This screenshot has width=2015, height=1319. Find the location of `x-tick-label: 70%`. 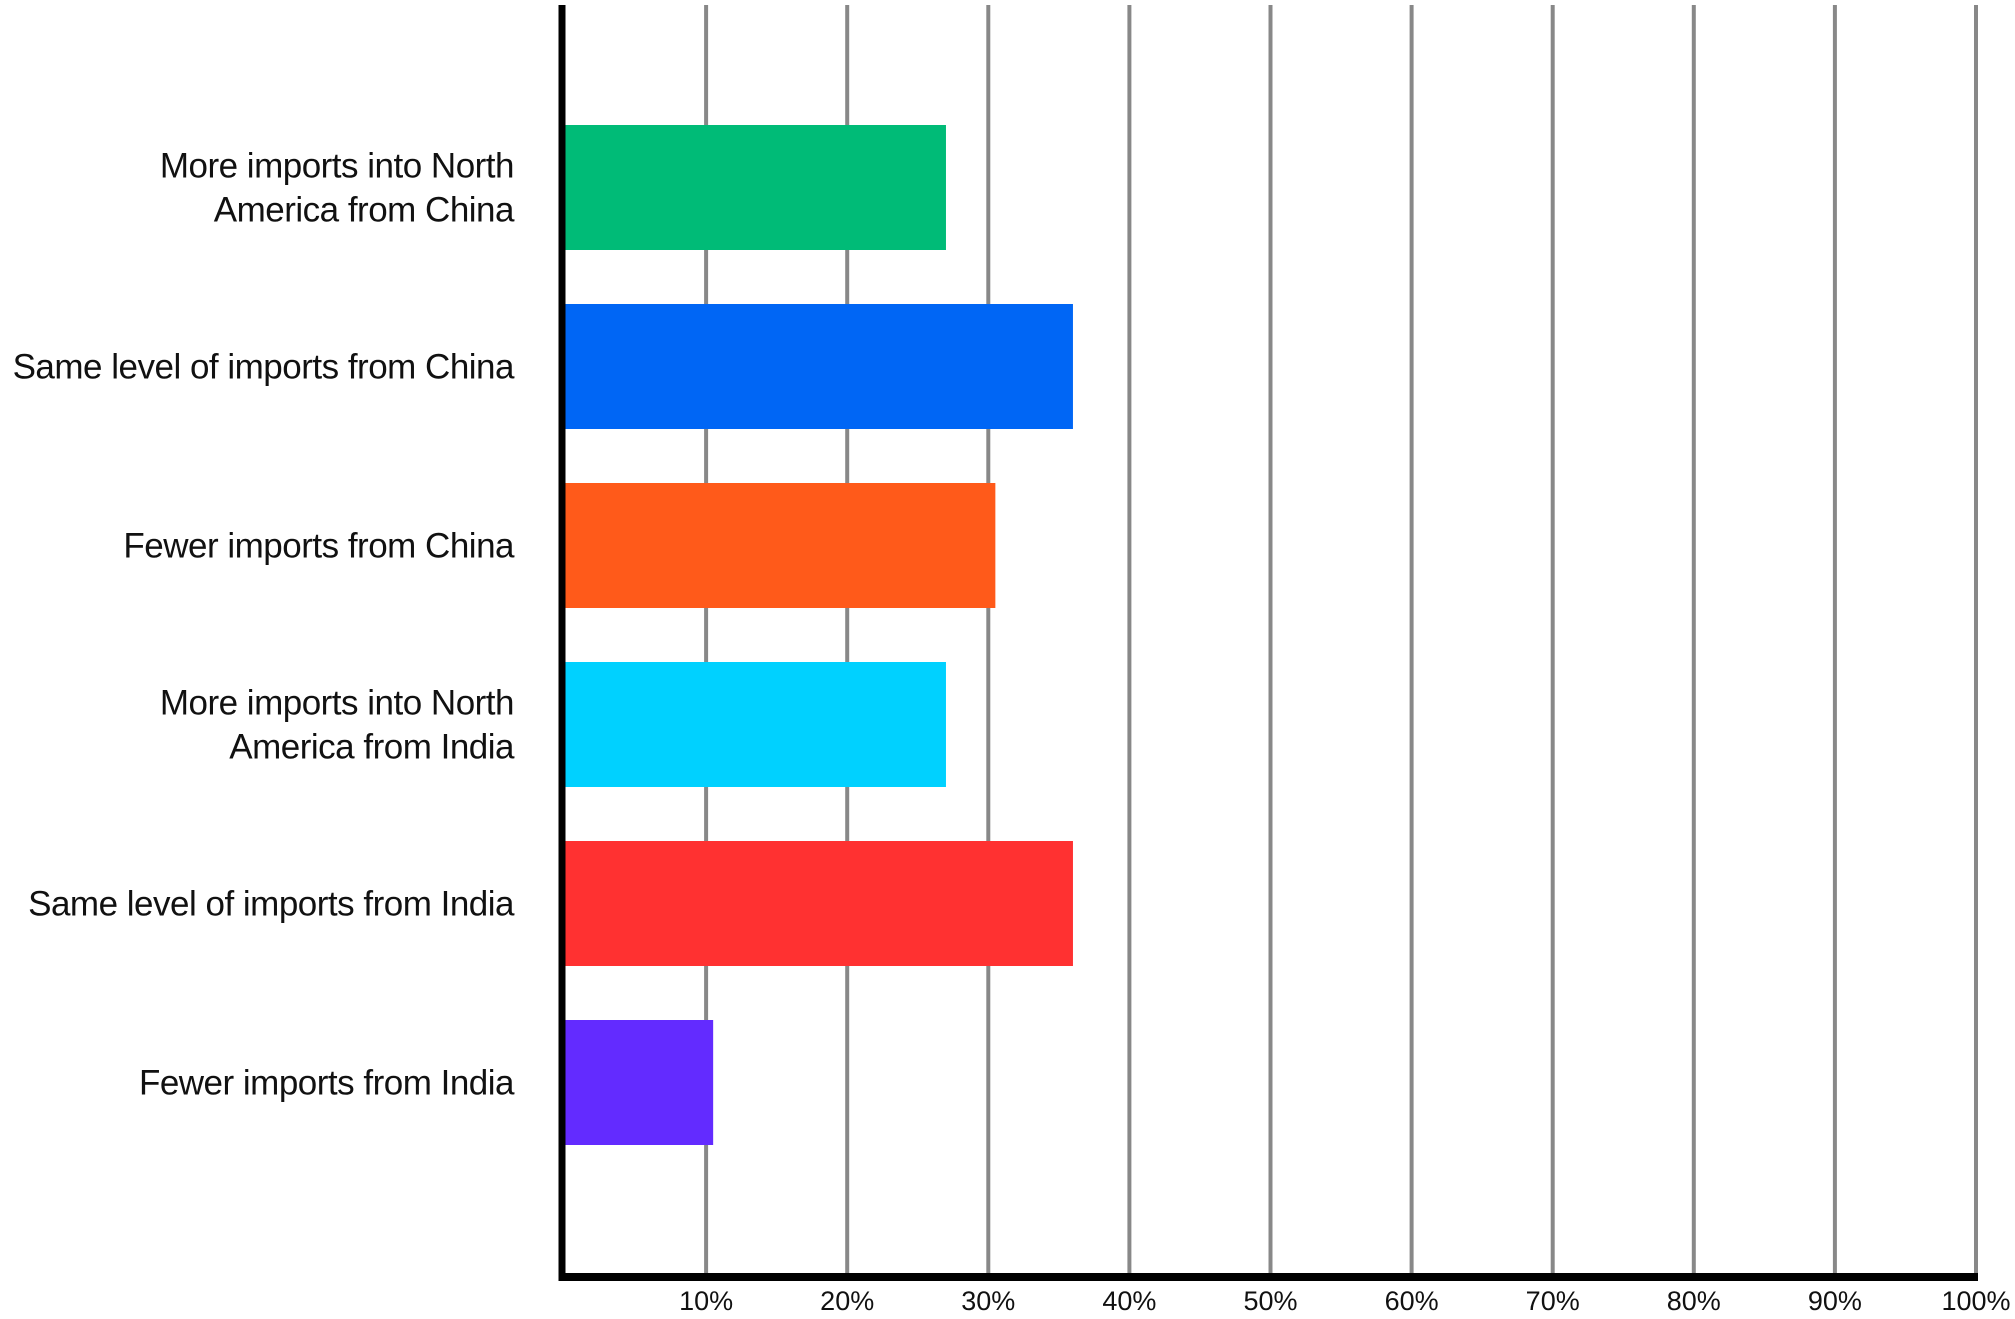

x-tick-label: 70% is located at coordinates (1553, 1301).